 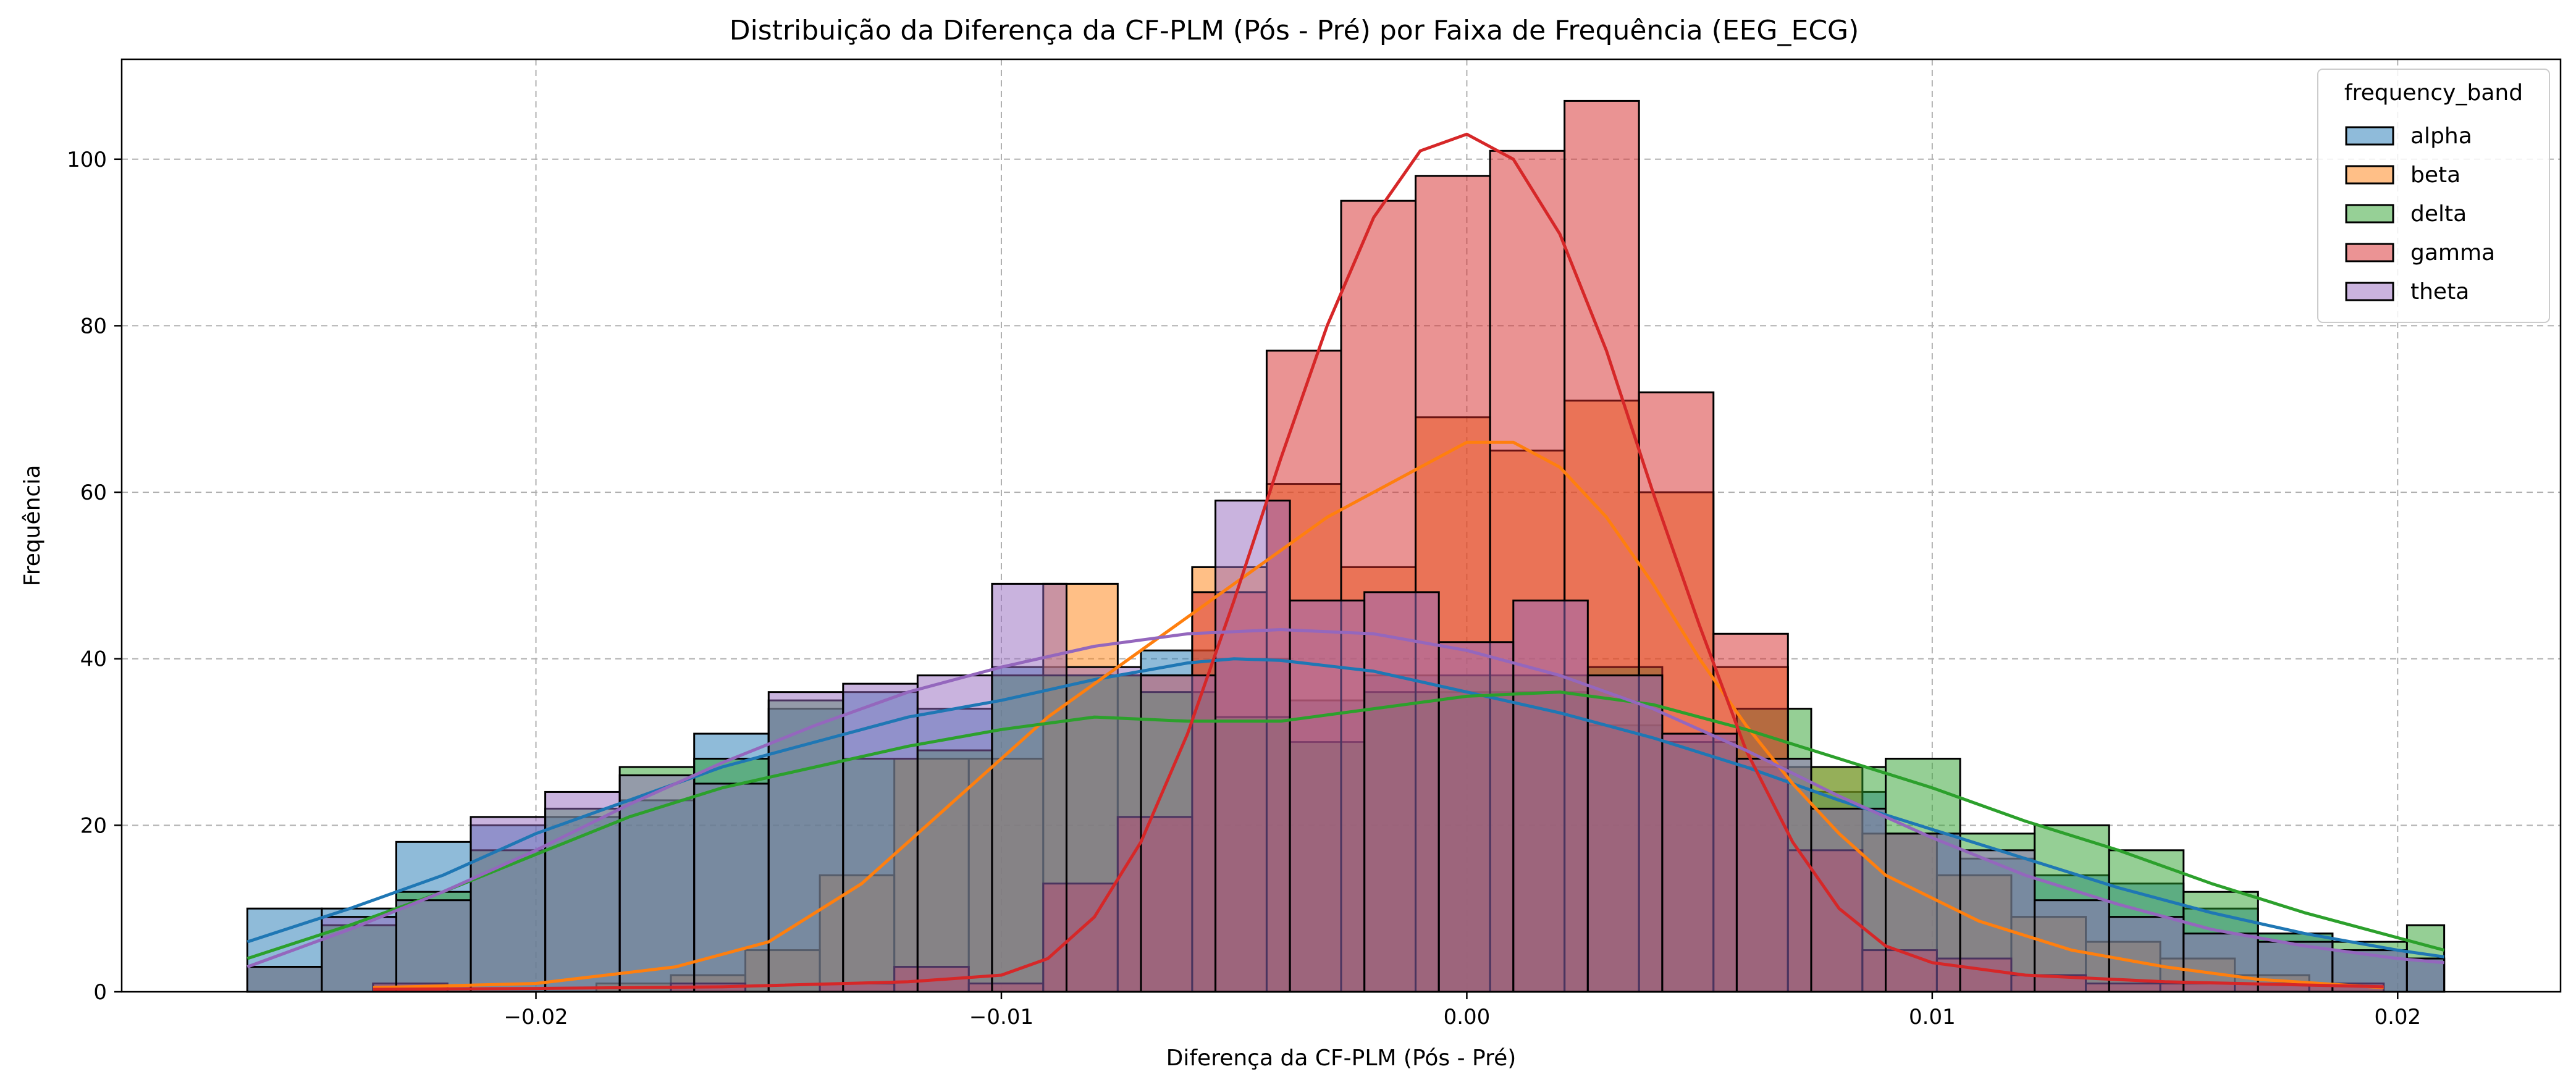 I want to click on x-tick-label: −0.02, so click(x=535, y=1017).